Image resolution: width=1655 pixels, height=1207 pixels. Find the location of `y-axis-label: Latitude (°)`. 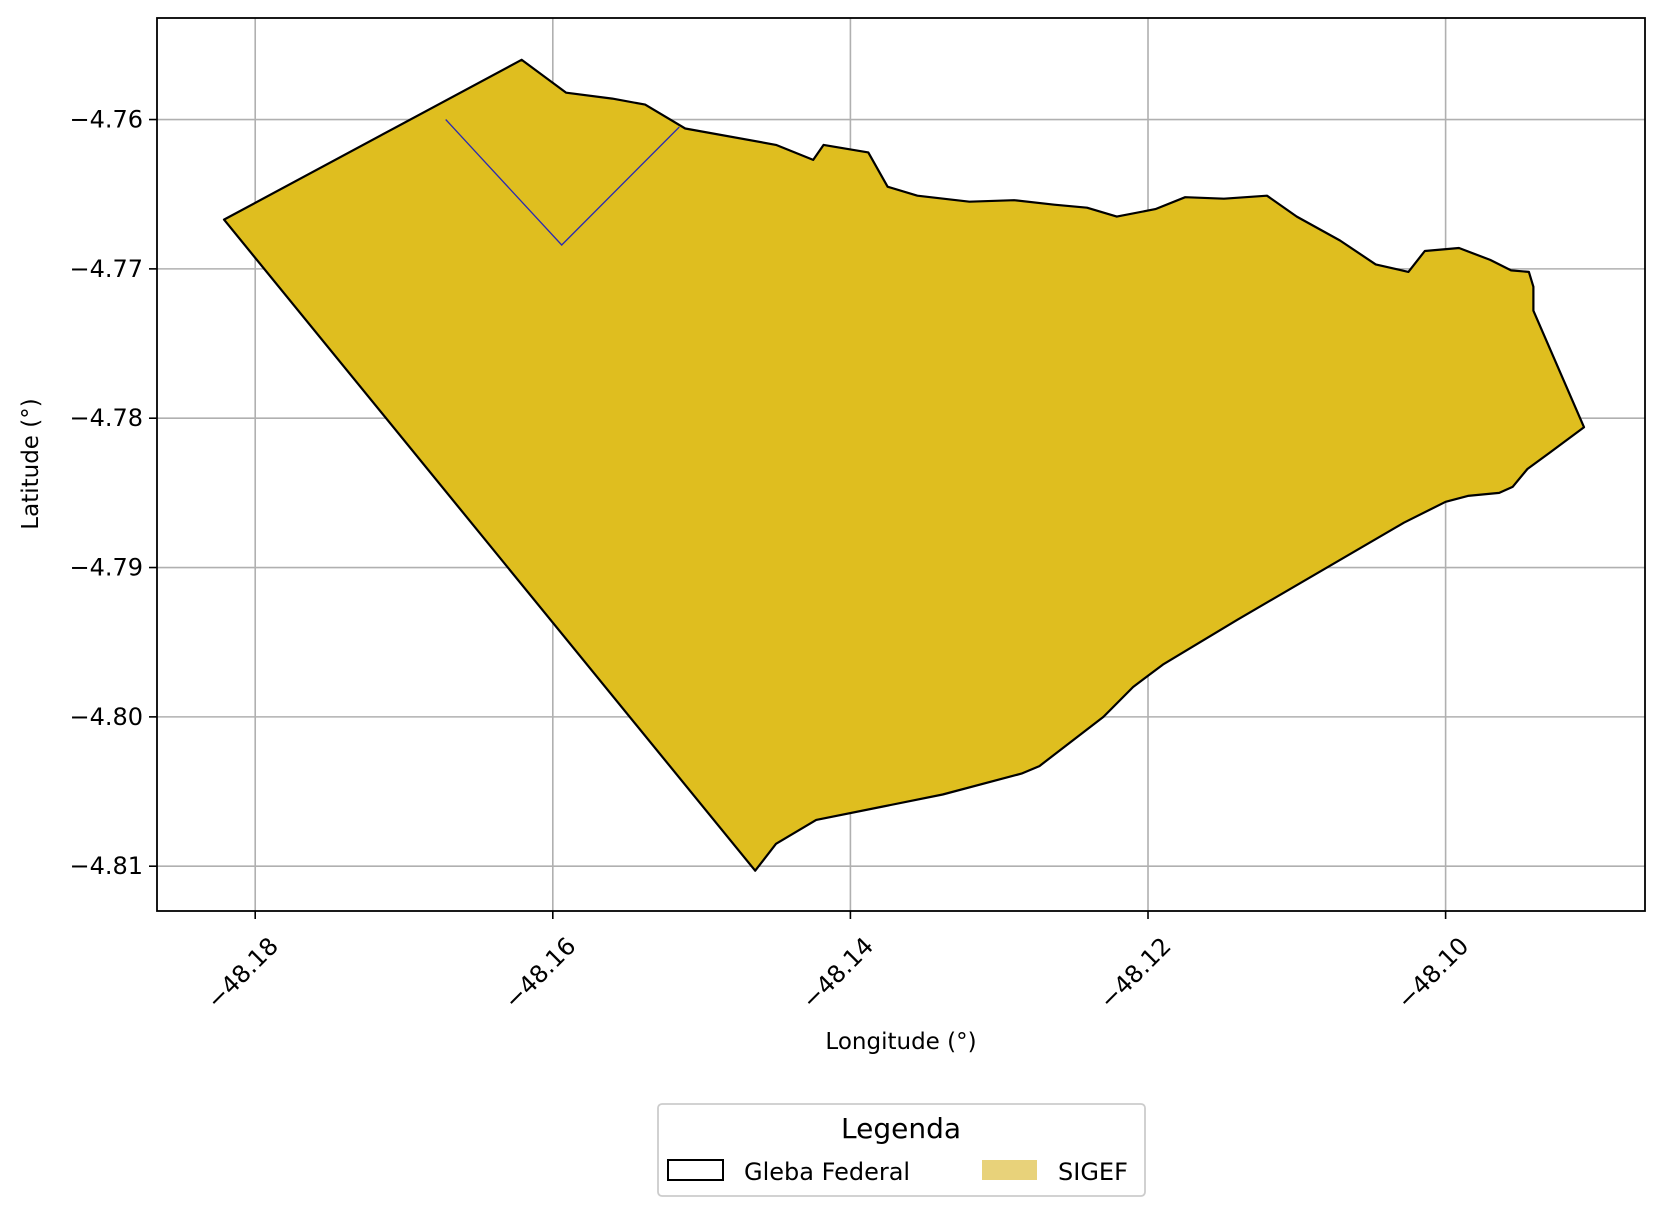

y-axis-label: Latitude (°) is located at coordinates (31, 463).